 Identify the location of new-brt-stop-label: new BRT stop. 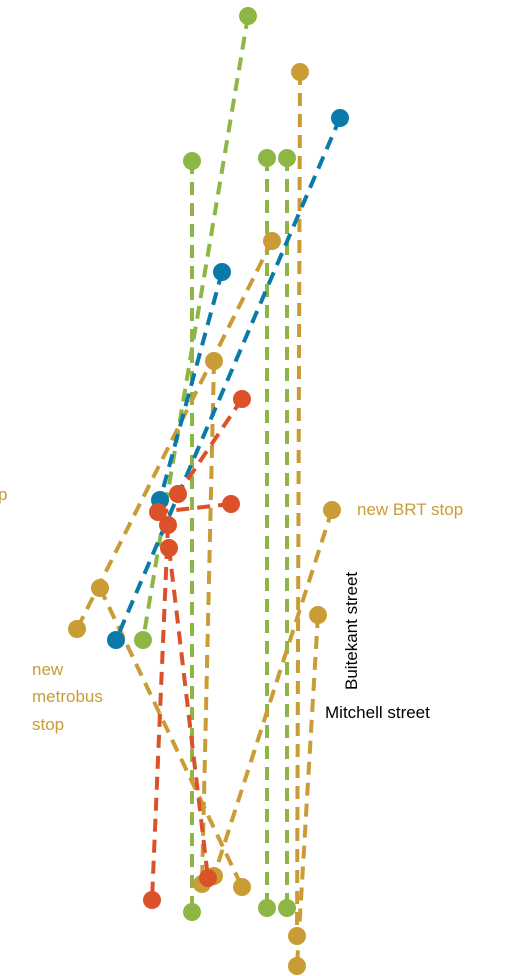
(410, 509).